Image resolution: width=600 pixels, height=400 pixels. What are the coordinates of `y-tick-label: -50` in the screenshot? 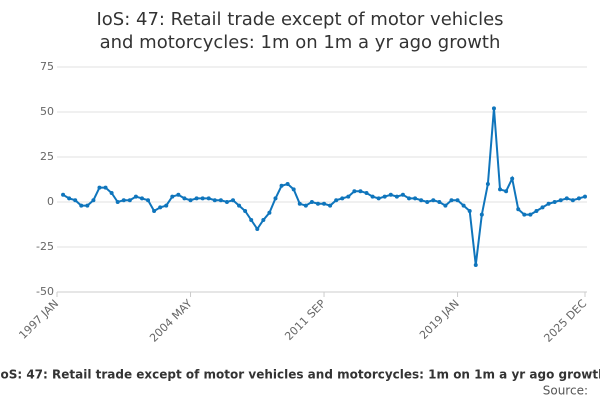 It's located at (45, 291).